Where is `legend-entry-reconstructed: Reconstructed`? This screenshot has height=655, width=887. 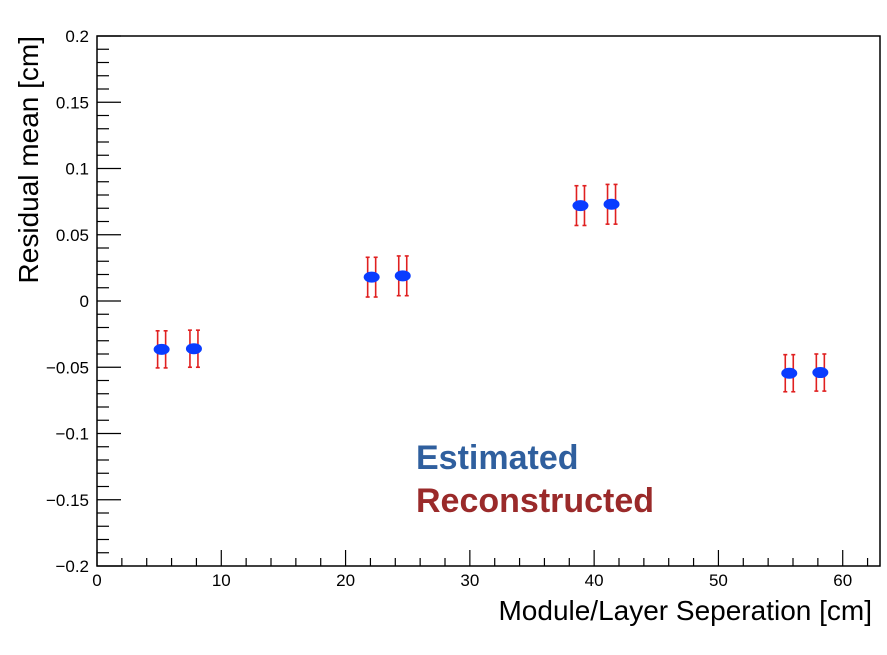 legend-entry-reconstructed: Reconstructed is located at coordinates (535, 501).